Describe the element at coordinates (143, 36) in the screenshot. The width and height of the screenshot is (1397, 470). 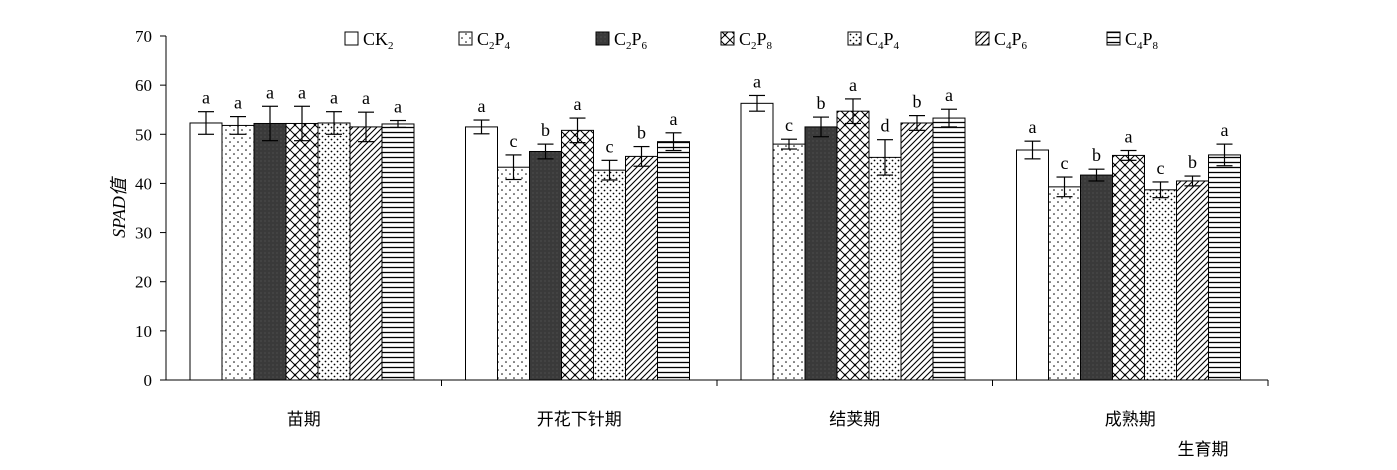
I see `y-tick-label: 70` at that location.